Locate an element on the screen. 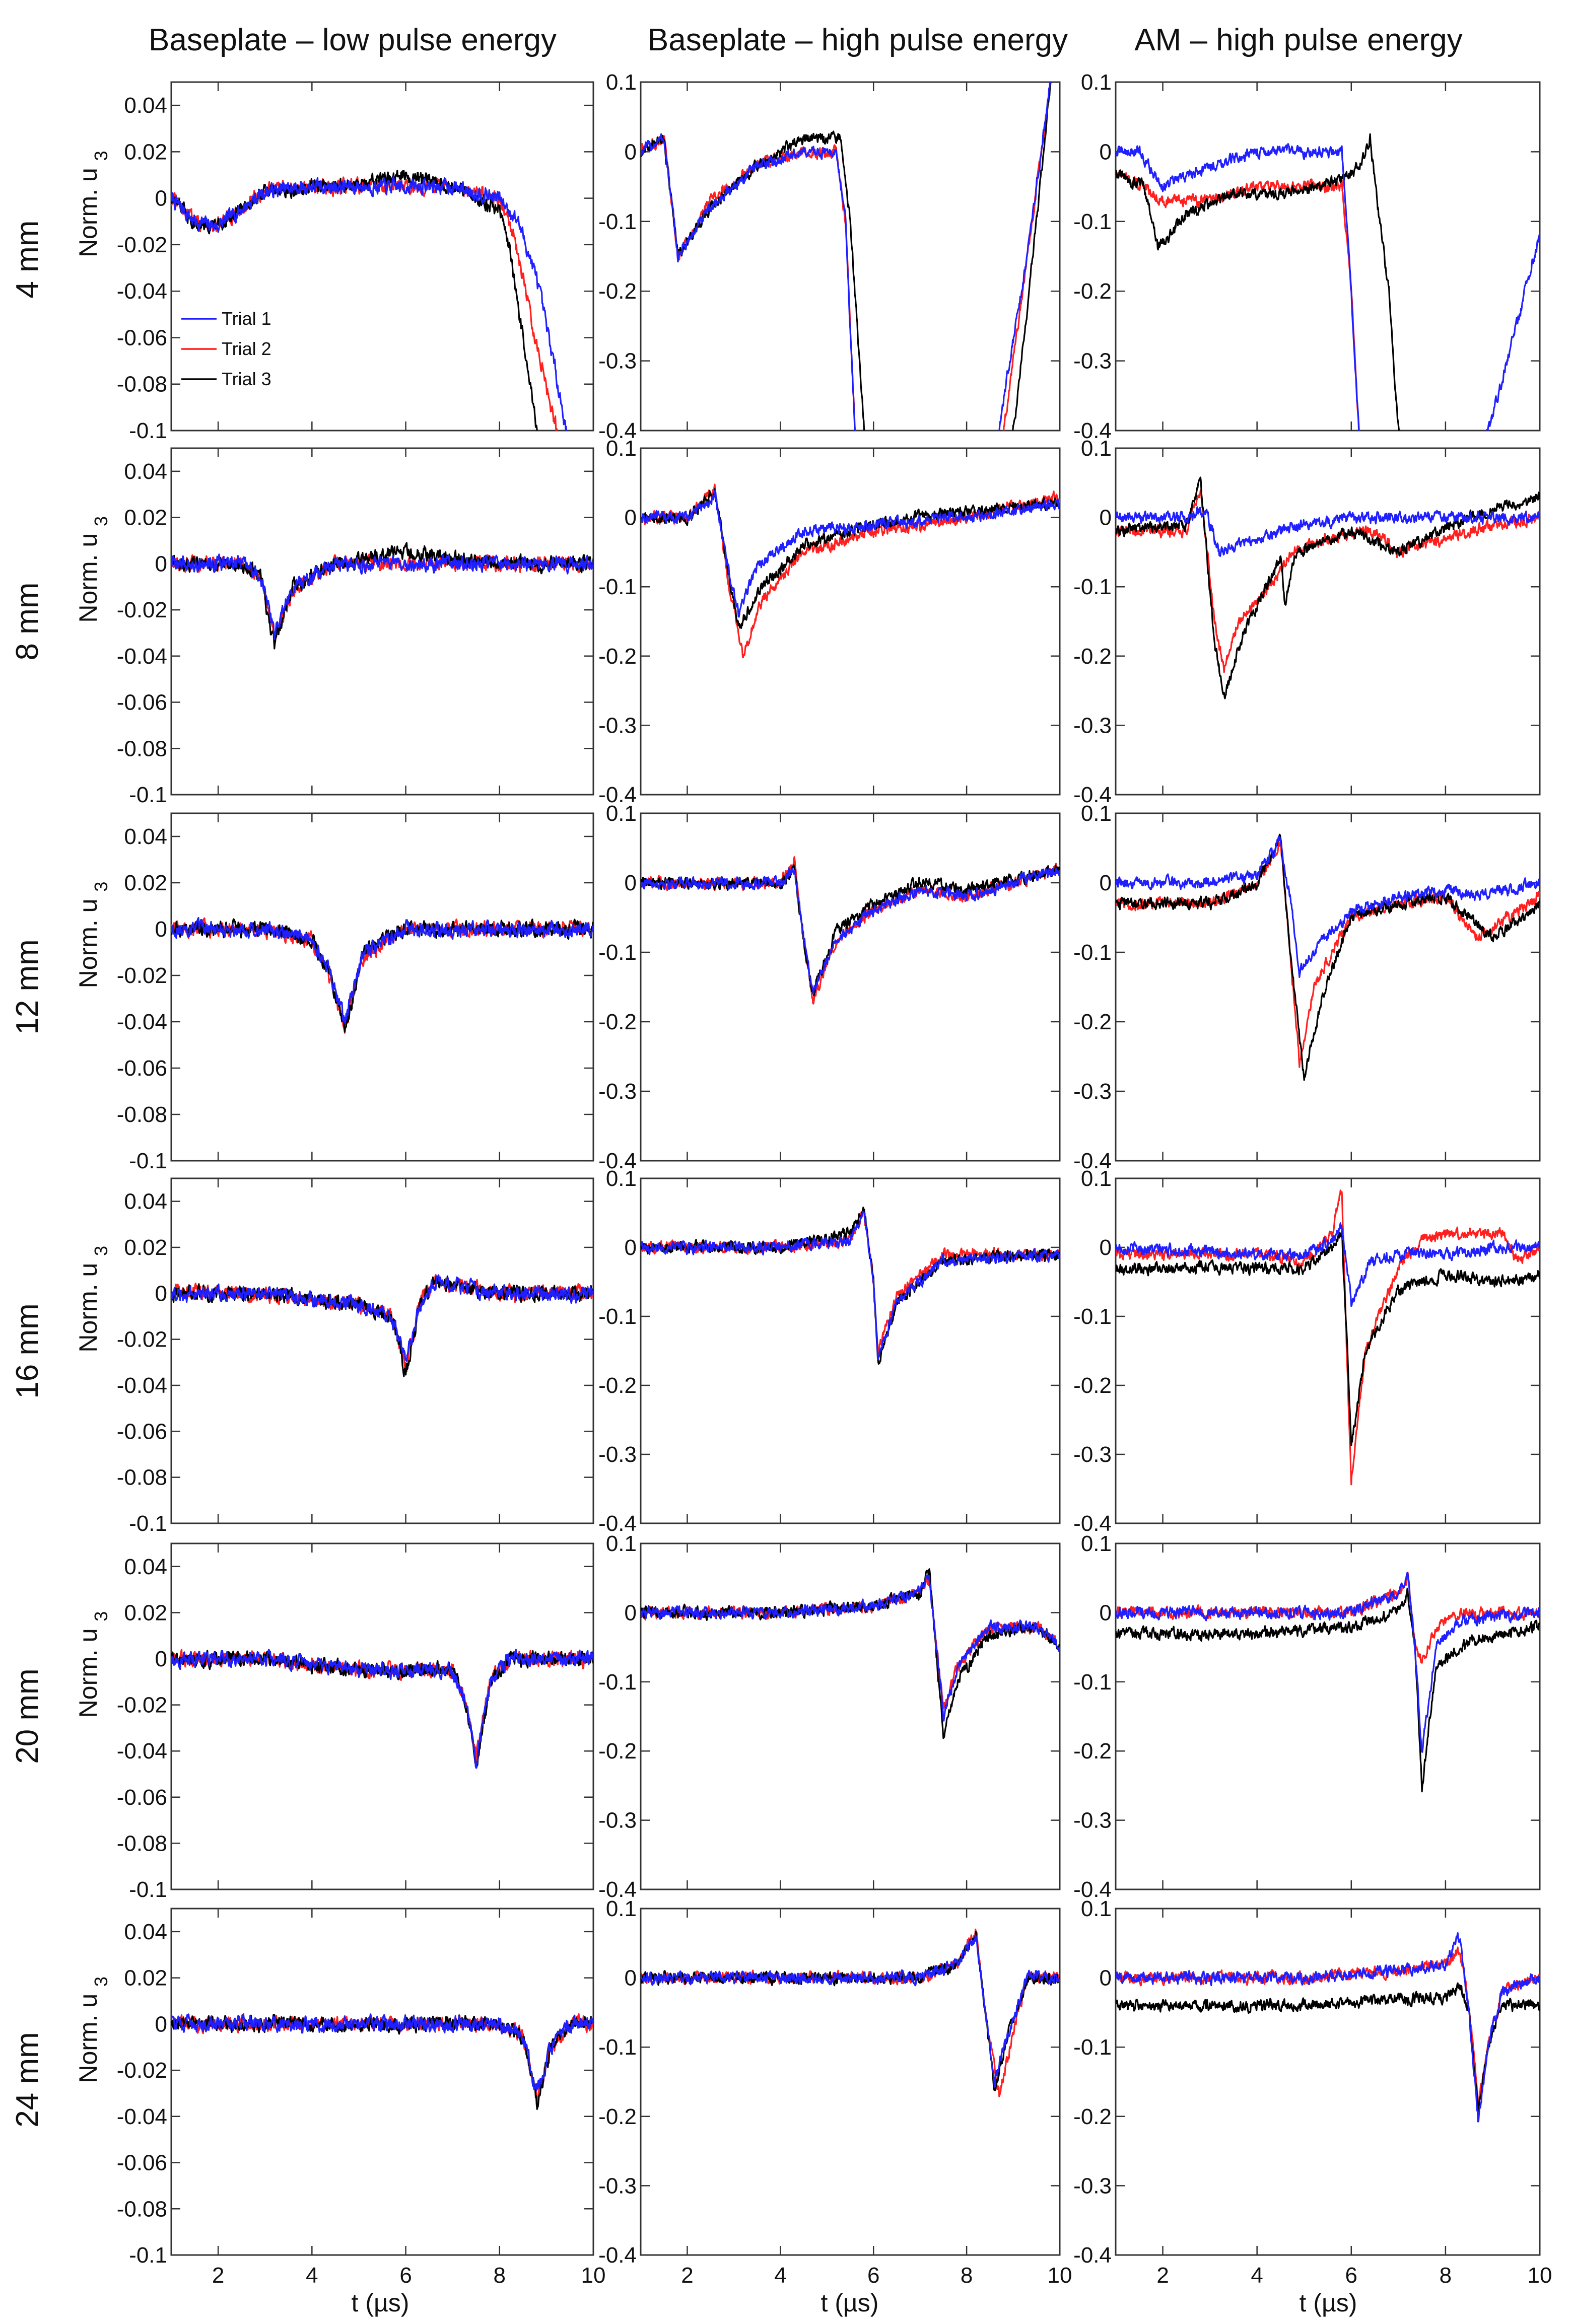 The image size is (1572, 2324). panel: 0.1 0 -0.1 -0.2 -0.3 -0.4 2 4 6 8 10 is located at coordinates (835, 2092).